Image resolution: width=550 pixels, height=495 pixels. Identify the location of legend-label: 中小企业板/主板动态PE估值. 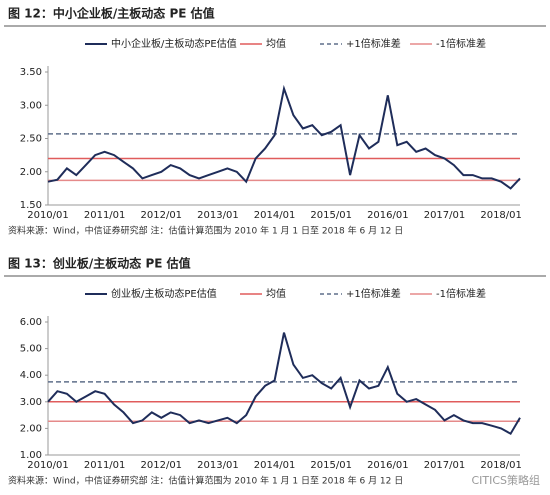
(174, 43).